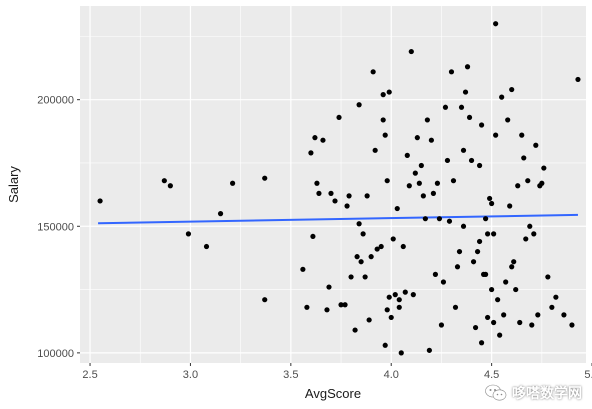 The width and height of the screenshot is (592, 409). Describe the element at coordinates (391, 375) in the screenshot. I see `x-tick-label: 4.0` at that location.